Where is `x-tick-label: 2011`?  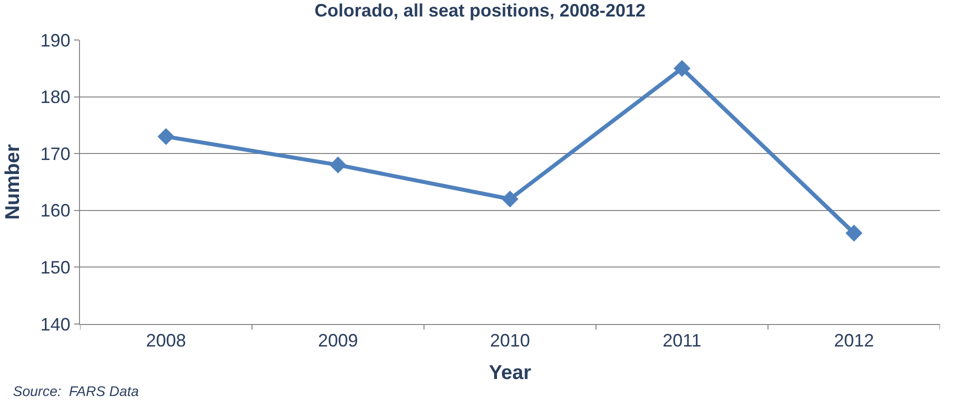
x-tick-label: 2011 is located at coordinates (682, 340).